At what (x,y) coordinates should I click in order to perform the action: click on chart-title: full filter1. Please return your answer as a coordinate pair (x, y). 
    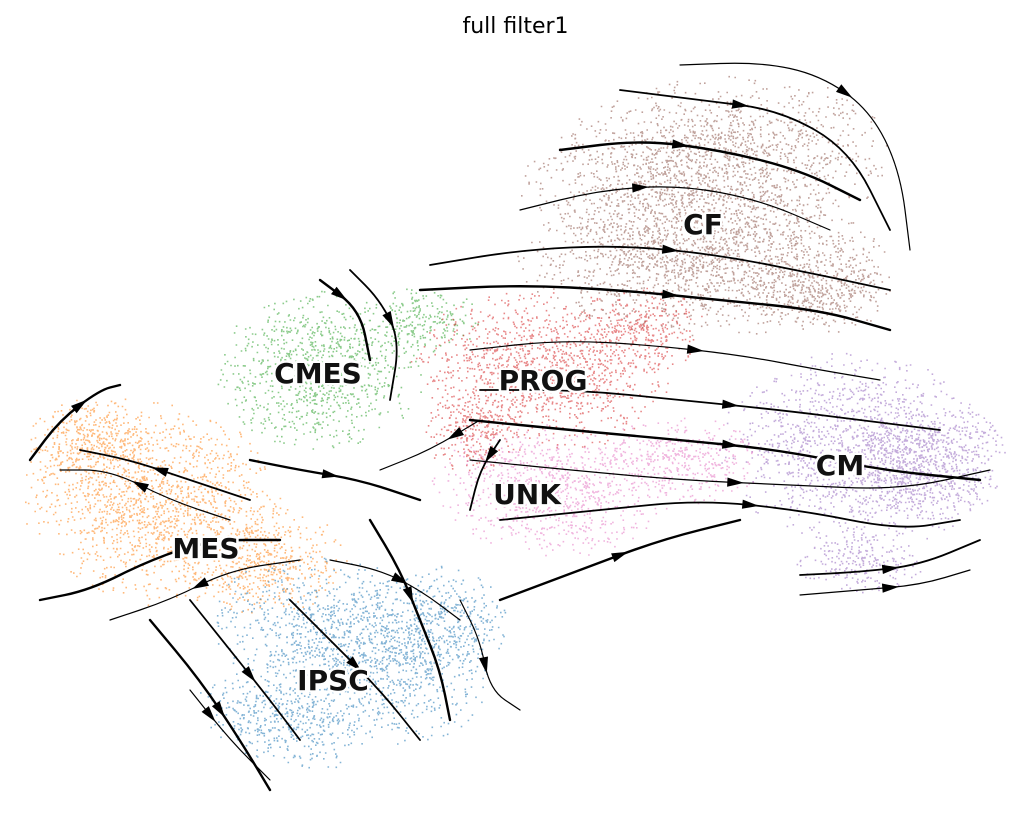
    Looking at the image, I should click on (515, 26).